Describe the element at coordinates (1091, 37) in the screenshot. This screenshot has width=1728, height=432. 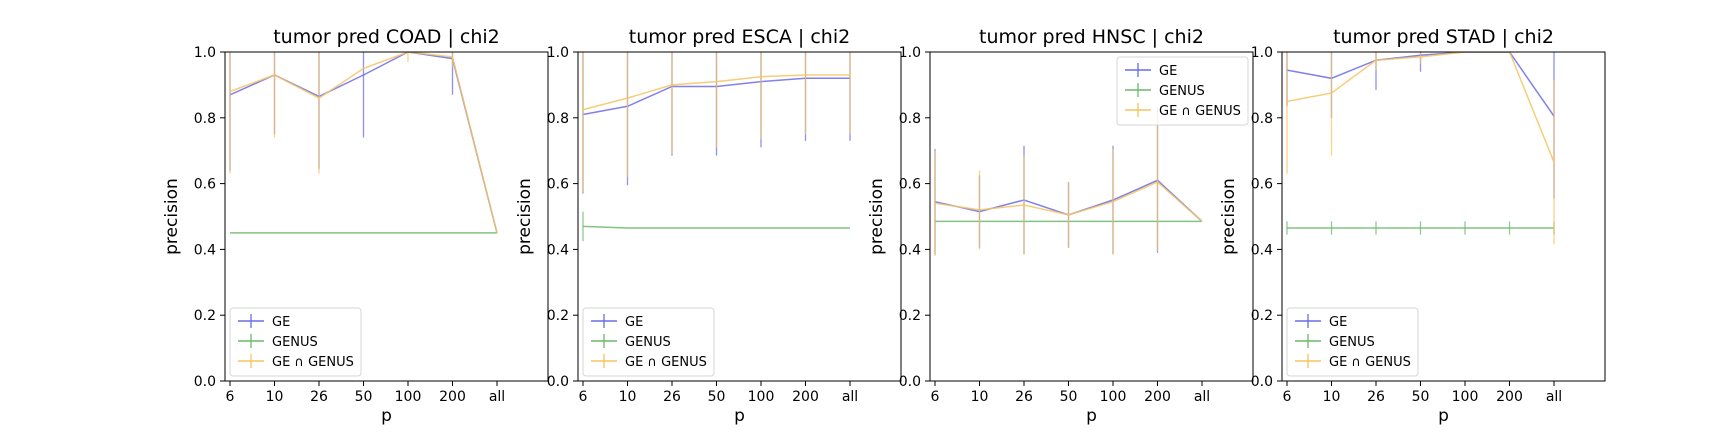
I see `chart-title: tumor pred HNSC | chi2` at that location.